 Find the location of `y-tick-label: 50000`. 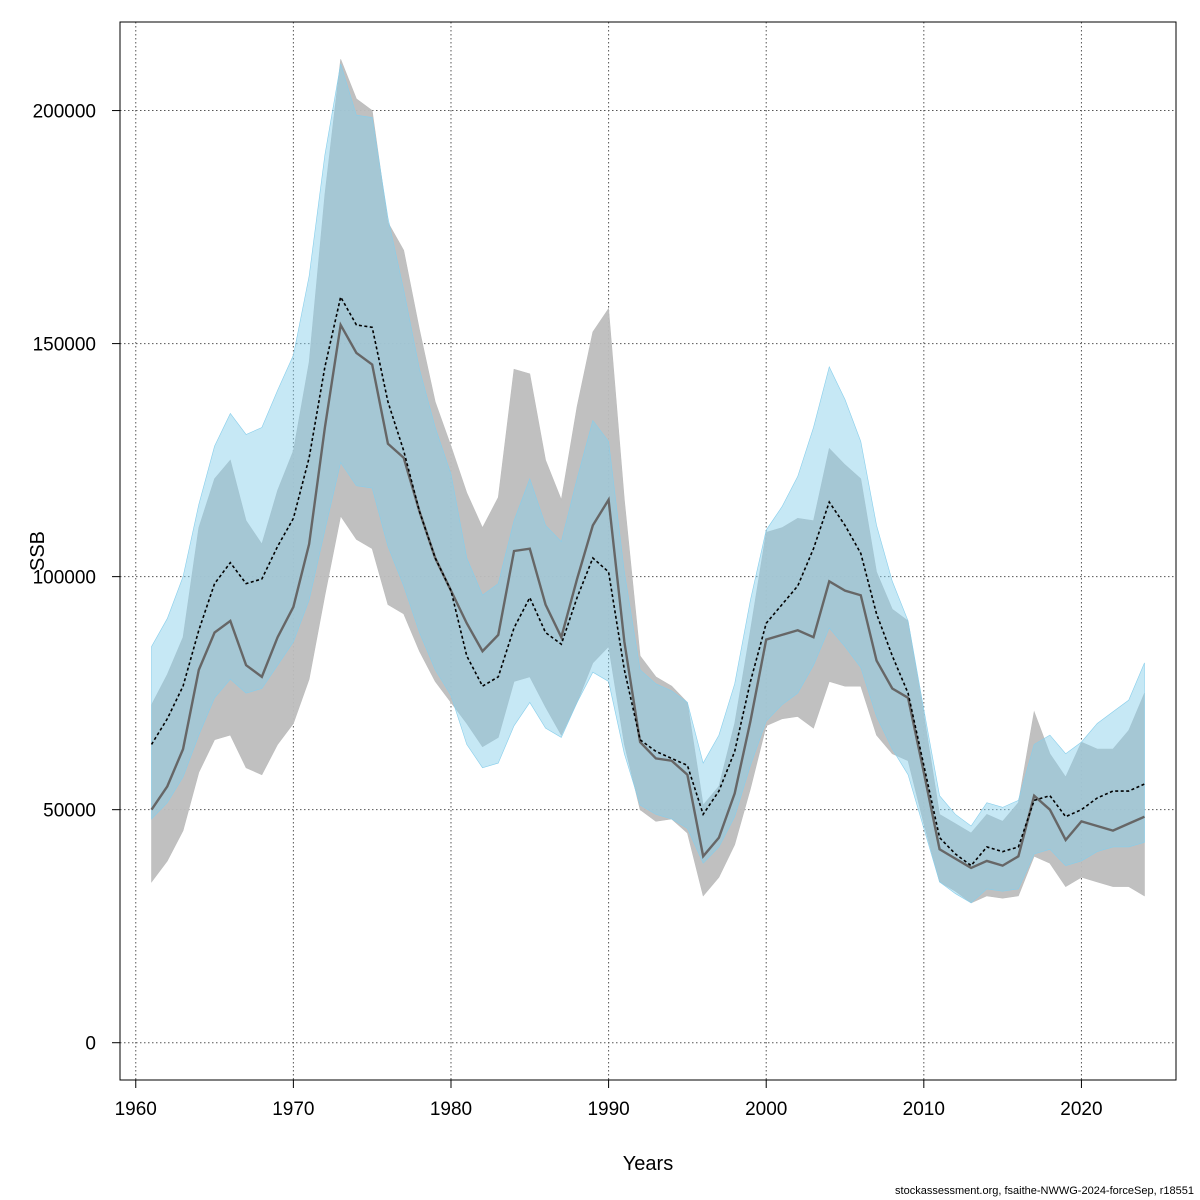

y-tick-label: 50000 is located at coordinates (69, 811).